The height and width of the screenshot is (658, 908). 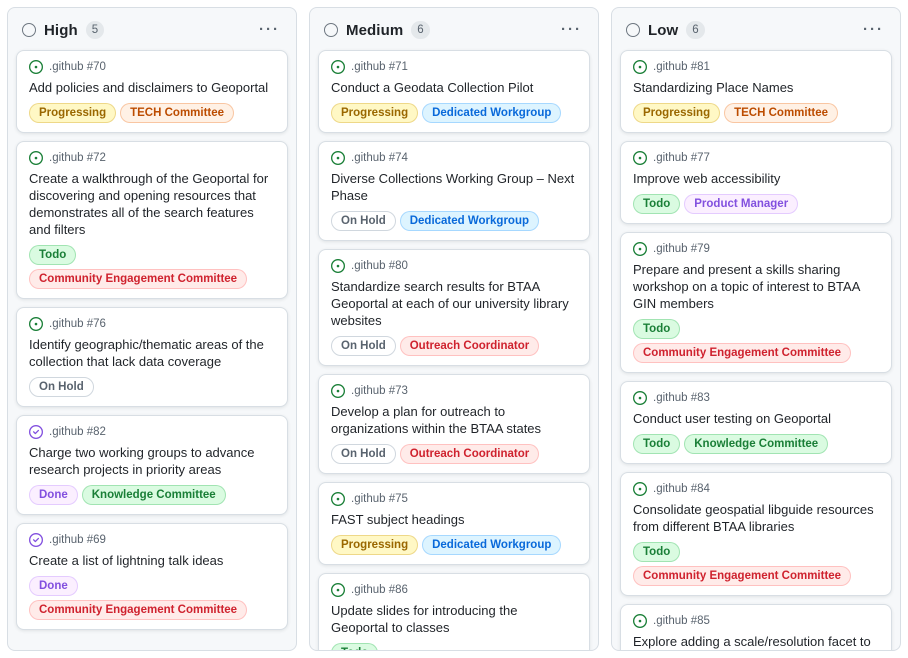 I want to click on issue-meta: .github #85, so click(x=756, y=621).